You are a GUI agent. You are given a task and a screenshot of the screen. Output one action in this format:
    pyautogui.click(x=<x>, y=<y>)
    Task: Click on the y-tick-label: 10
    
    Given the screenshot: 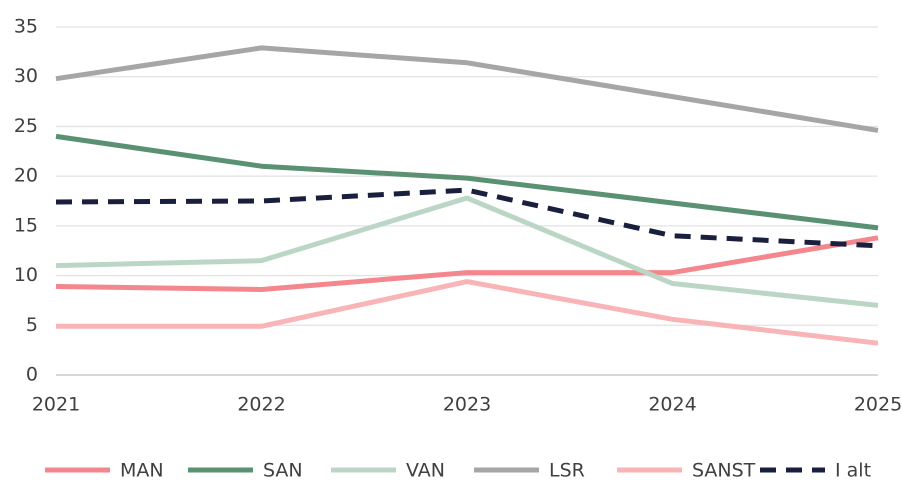 What is the action you would take?
    pyautogui.click(x=26, y=275)
    